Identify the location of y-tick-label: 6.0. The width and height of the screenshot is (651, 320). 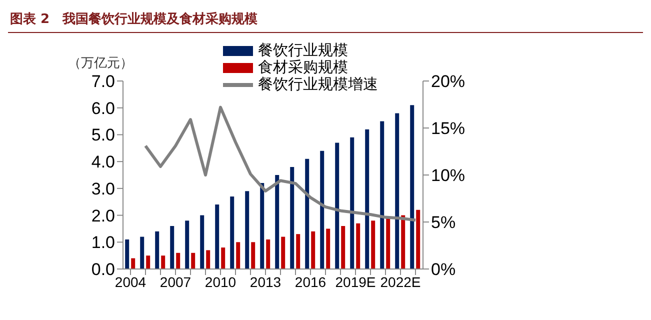
(103, 108).